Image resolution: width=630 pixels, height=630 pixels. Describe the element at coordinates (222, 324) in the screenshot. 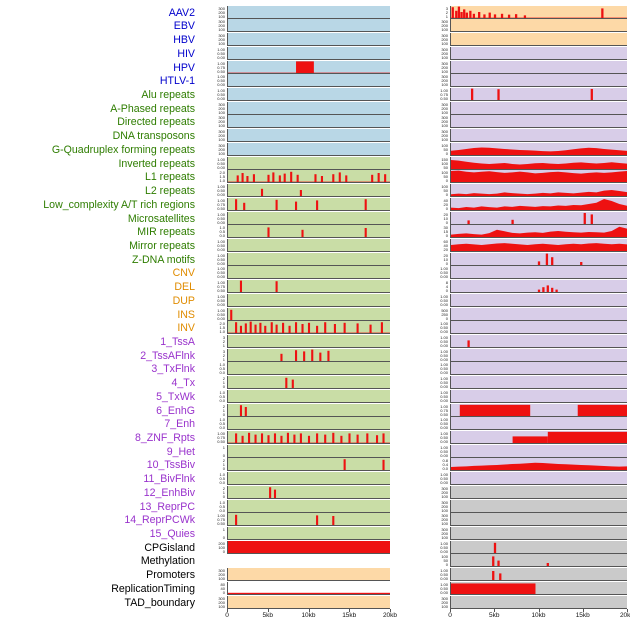

I see `y-tick-label: 2.0` at that location.